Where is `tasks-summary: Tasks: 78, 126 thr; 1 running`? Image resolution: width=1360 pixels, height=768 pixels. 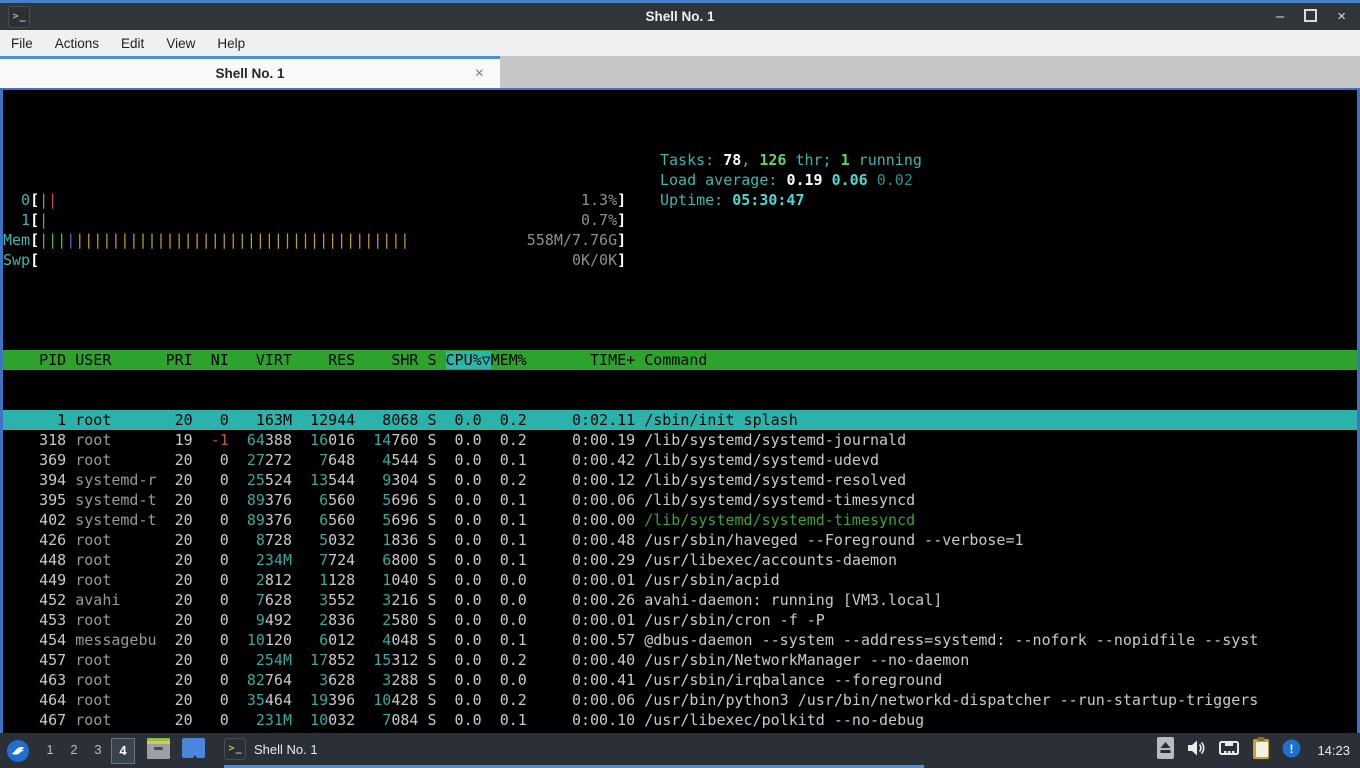
tasks-summary: Tasks: 78, 126 thr; 1 running is located at coordinates (791, 160).